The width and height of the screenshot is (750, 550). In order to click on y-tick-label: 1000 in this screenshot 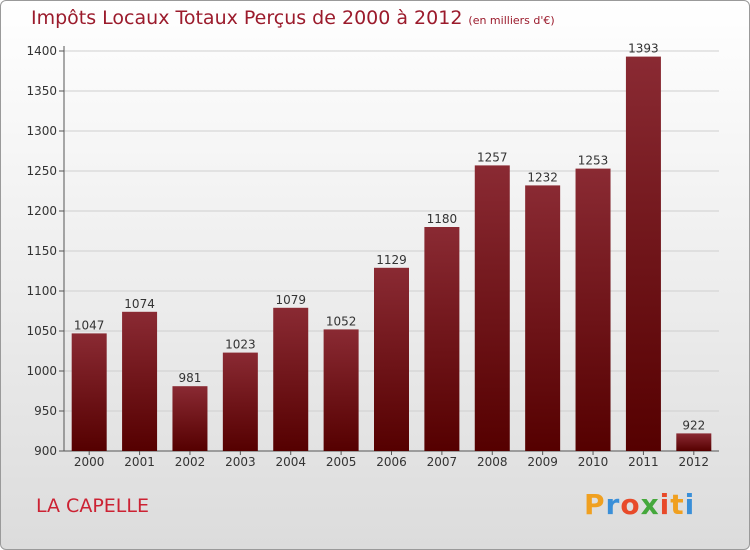, I will do `click(41, 371)`.